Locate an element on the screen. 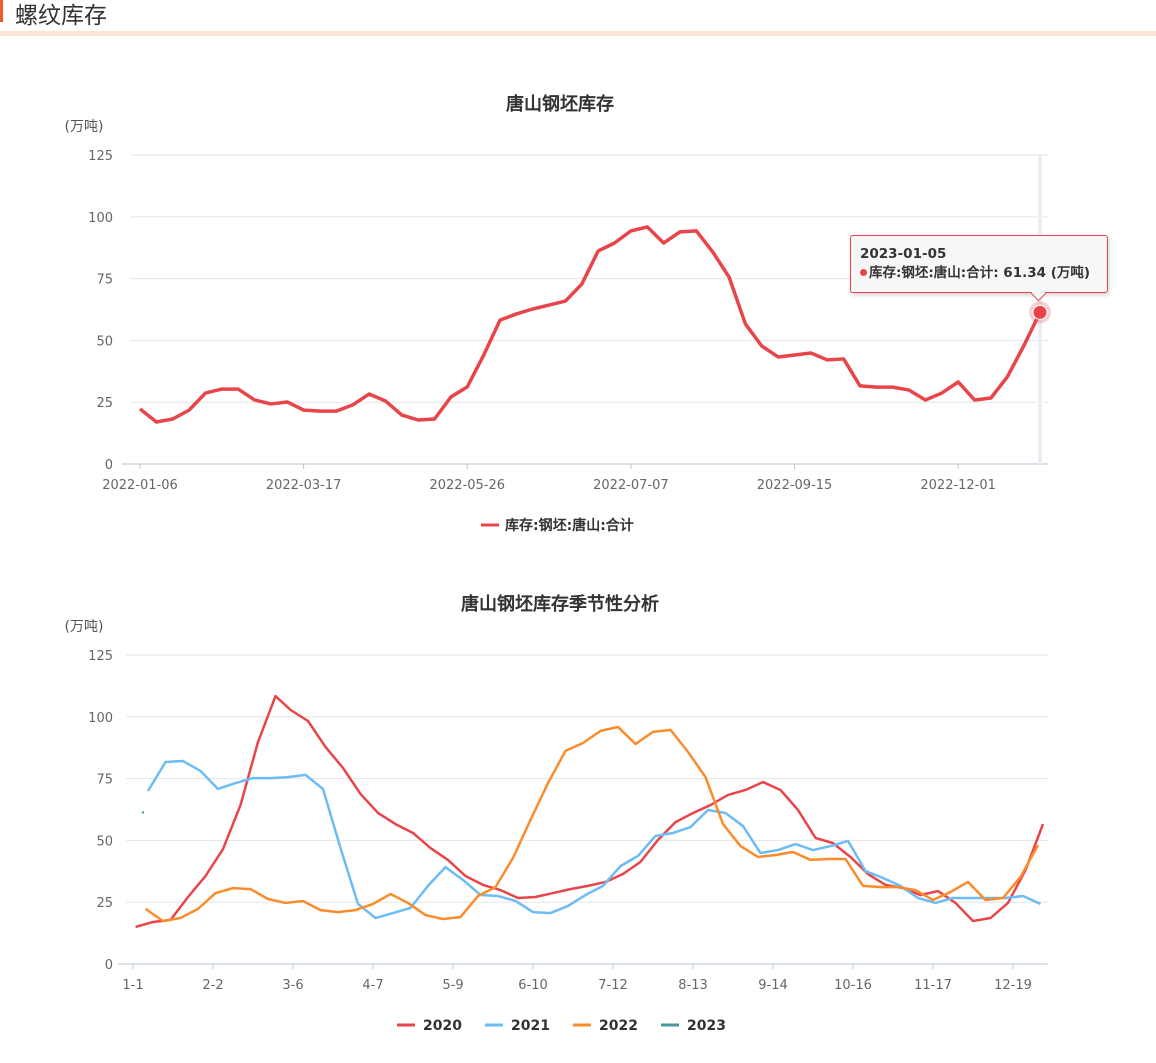  x-tick-label: 4-7 is located at coordinates (372, 985).